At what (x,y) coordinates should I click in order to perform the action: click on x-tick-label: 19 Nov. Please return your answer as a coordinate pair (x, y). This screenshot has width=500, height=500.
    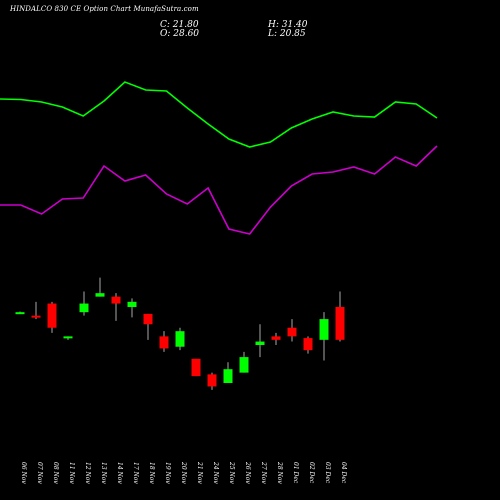
    Looking at the image, I should click on (167, 473).